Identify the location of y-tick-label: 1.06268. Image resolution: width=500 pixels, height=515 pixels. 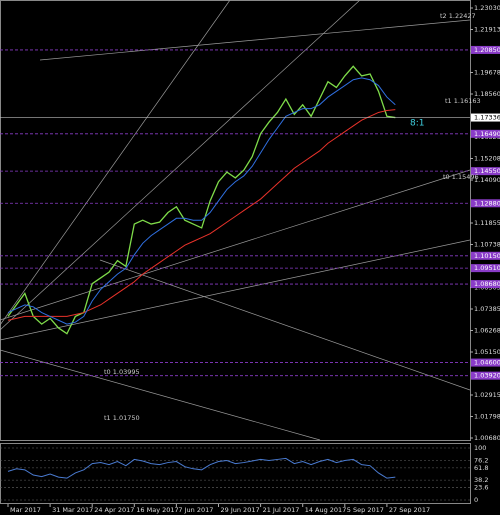
(487, 330).